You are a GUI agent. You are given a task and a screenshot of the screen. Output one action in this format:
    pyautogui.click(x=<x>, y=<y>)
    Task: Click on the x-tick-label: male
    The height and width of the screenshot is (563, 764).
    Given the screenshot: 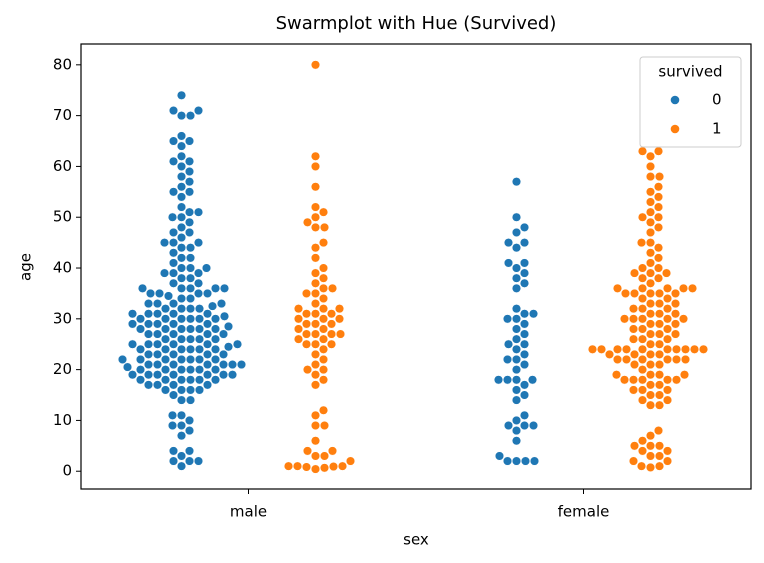 What is the action you would take?
    pyautogui.click(x=248, y=512)
    